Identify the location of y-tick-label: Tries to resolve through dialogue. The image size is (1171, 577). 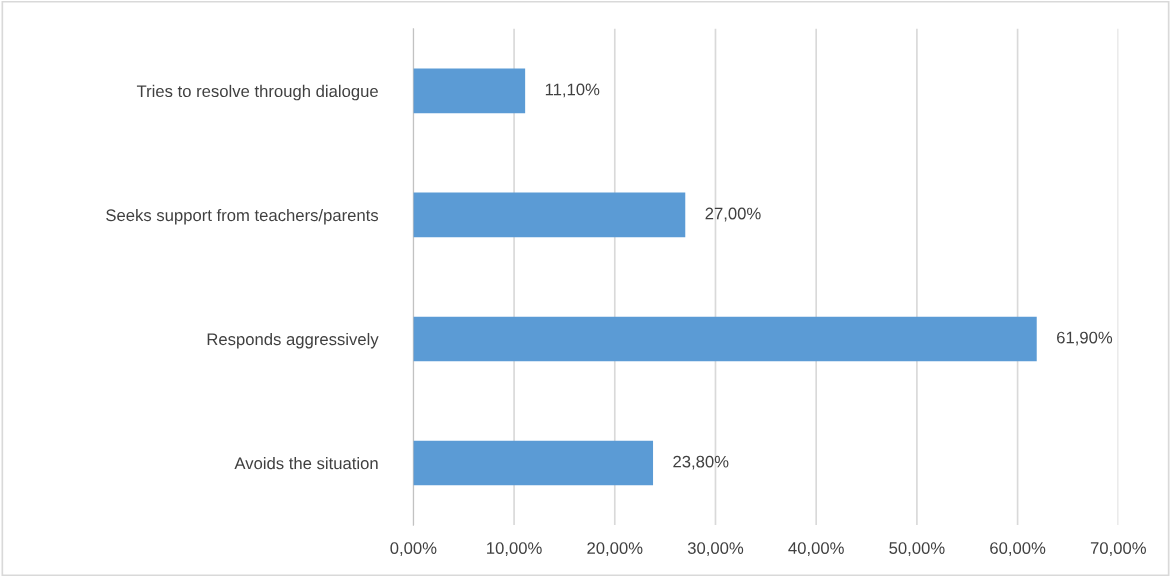
(257, 92).